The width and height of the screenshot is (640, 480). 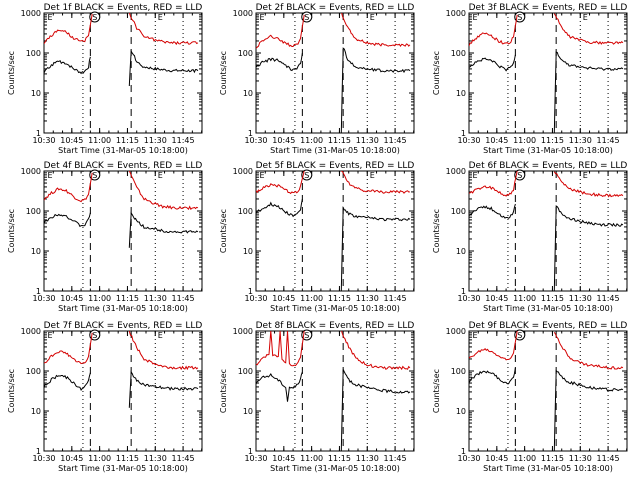 I want to click on plot-title: Det 8f BLACK = Events, RED = LLD, so click(x=335, y=326).